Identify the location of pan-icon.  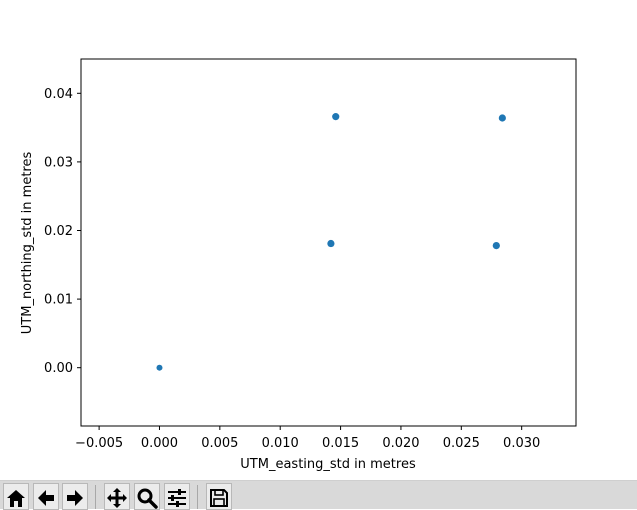
(117, 498).